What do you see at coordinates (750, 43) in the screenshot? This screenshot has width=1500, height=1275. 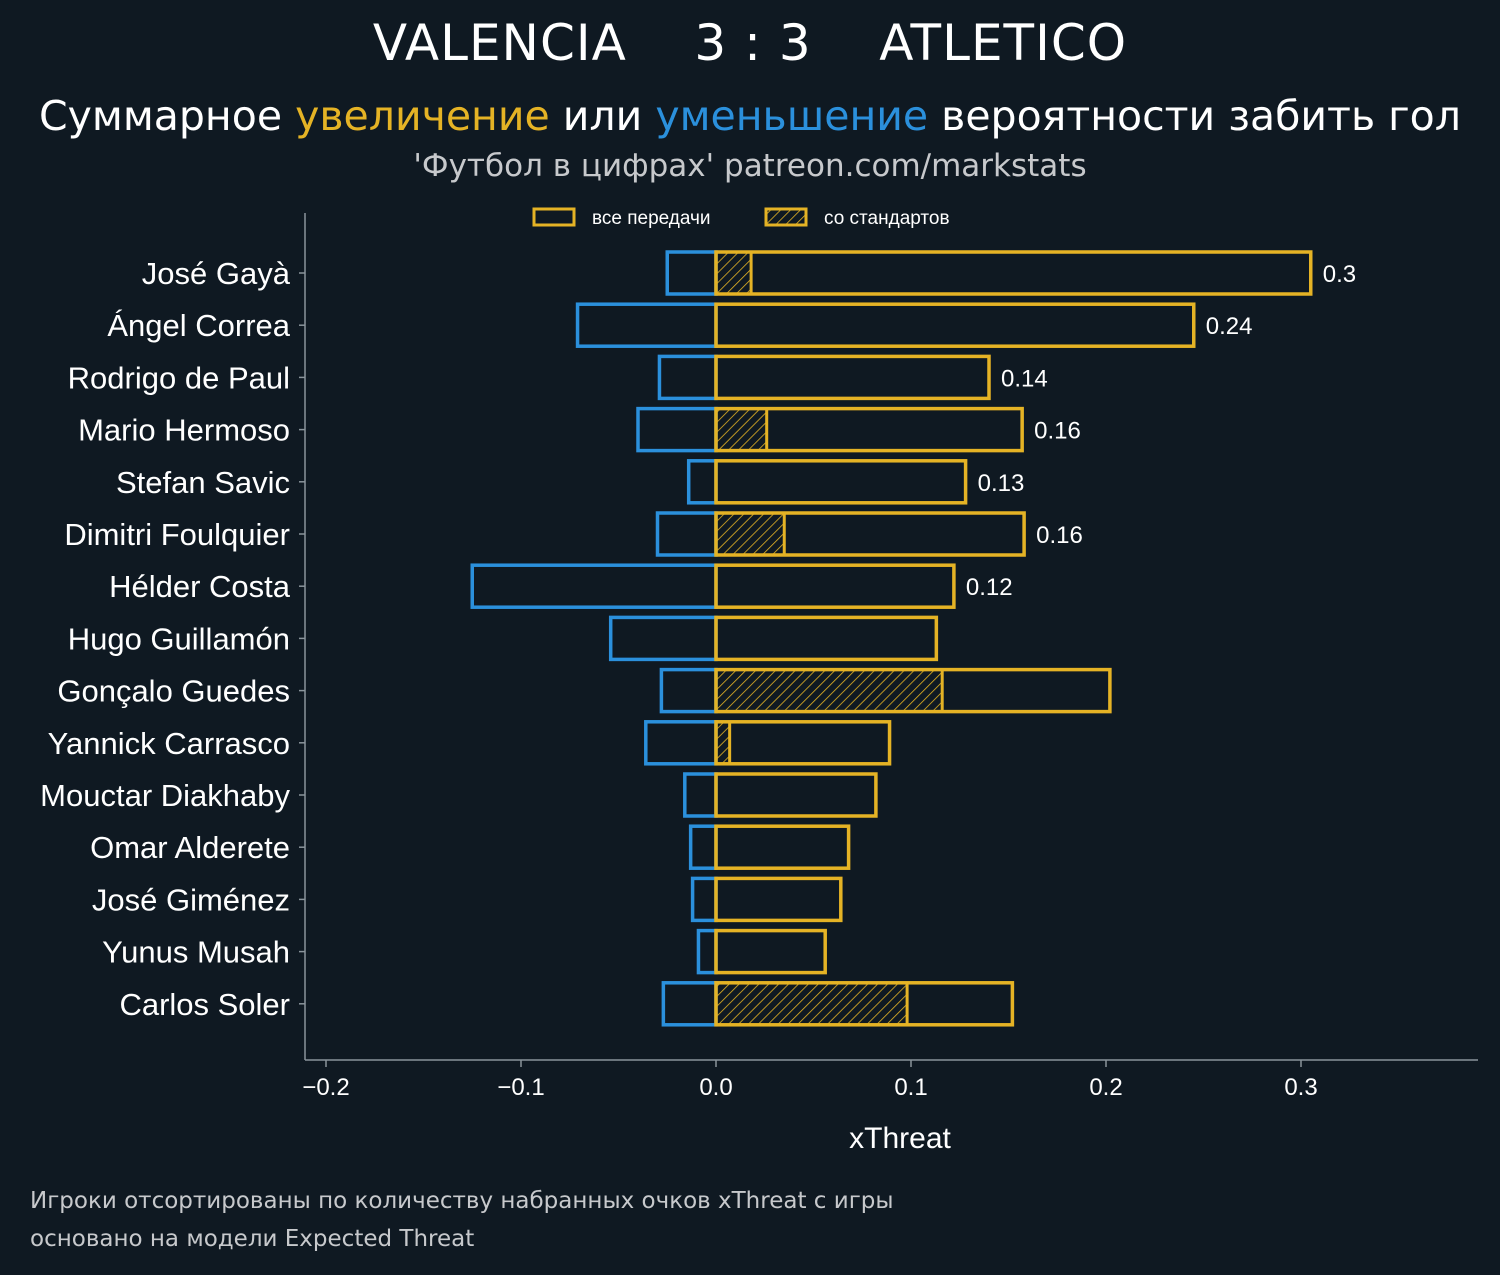 I see `chart-title: VALENCIA 3 : 3 ATLETICO` at bounding box center [750, 43].